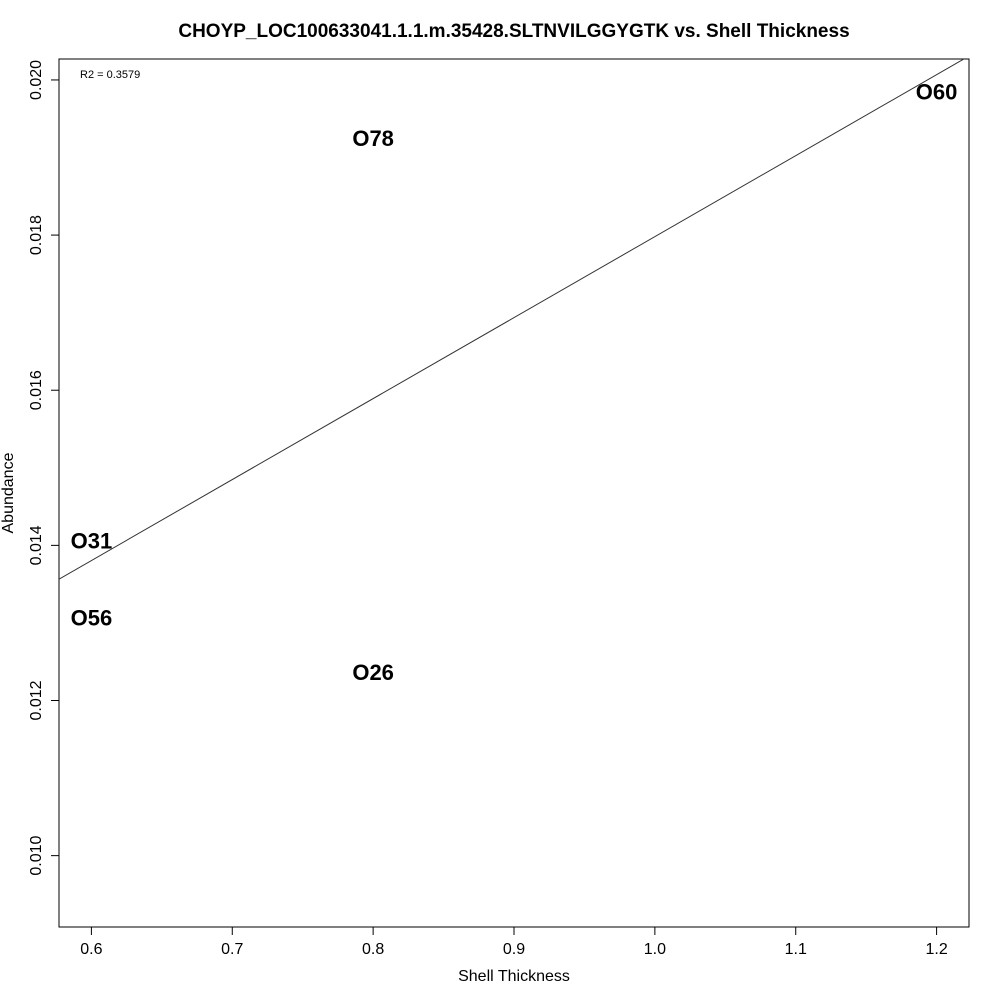 This screenshot has width=1000, height=1000. I want to click on point-label-o31: O31, so click(92, 541).